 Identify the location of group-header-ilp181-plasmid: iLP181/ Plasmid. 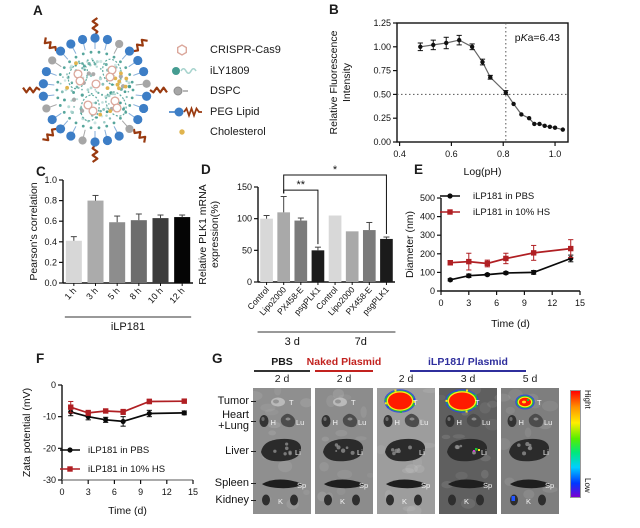
(468, 362).